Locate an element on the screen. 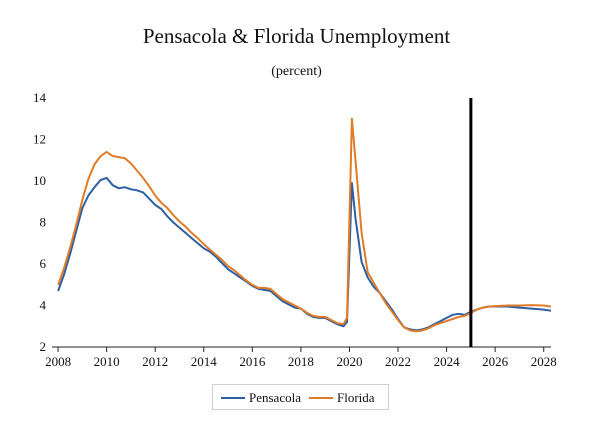  y-tick-label: 2 is located at coordinates (43, 346).